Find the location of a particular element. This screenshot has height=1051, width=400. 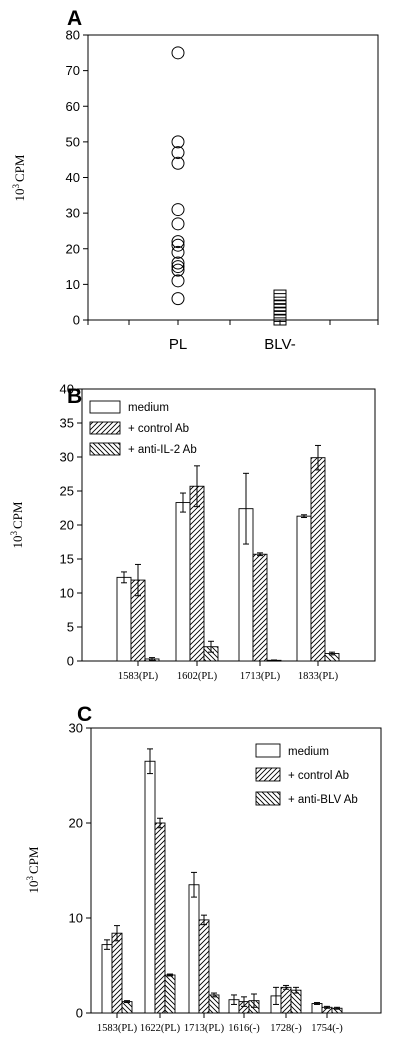

panel-c-y-axis-label: 103CPM is located at coordinates (33, 869).